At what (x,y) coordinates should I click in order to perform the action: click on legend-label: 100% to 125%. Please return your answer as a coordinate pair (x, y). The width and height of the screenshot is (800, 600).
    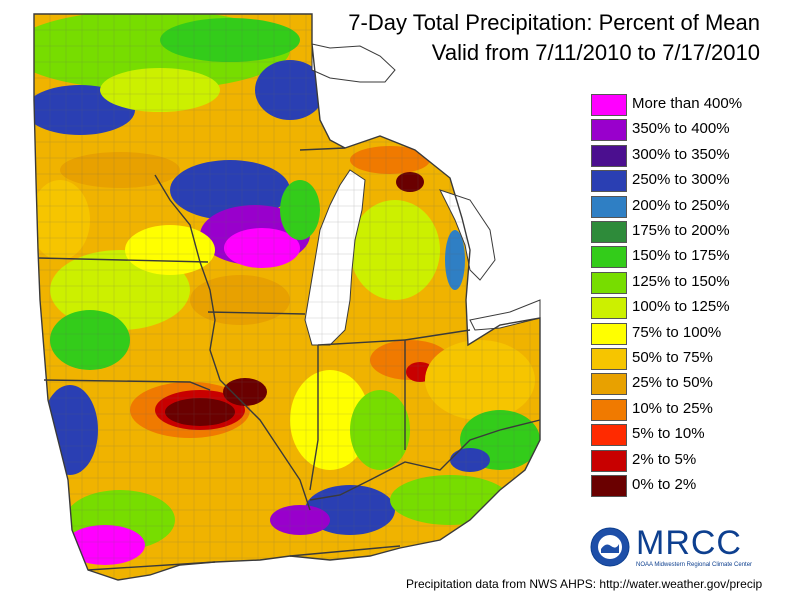
    Looking at the image, I should click on (681, 307).